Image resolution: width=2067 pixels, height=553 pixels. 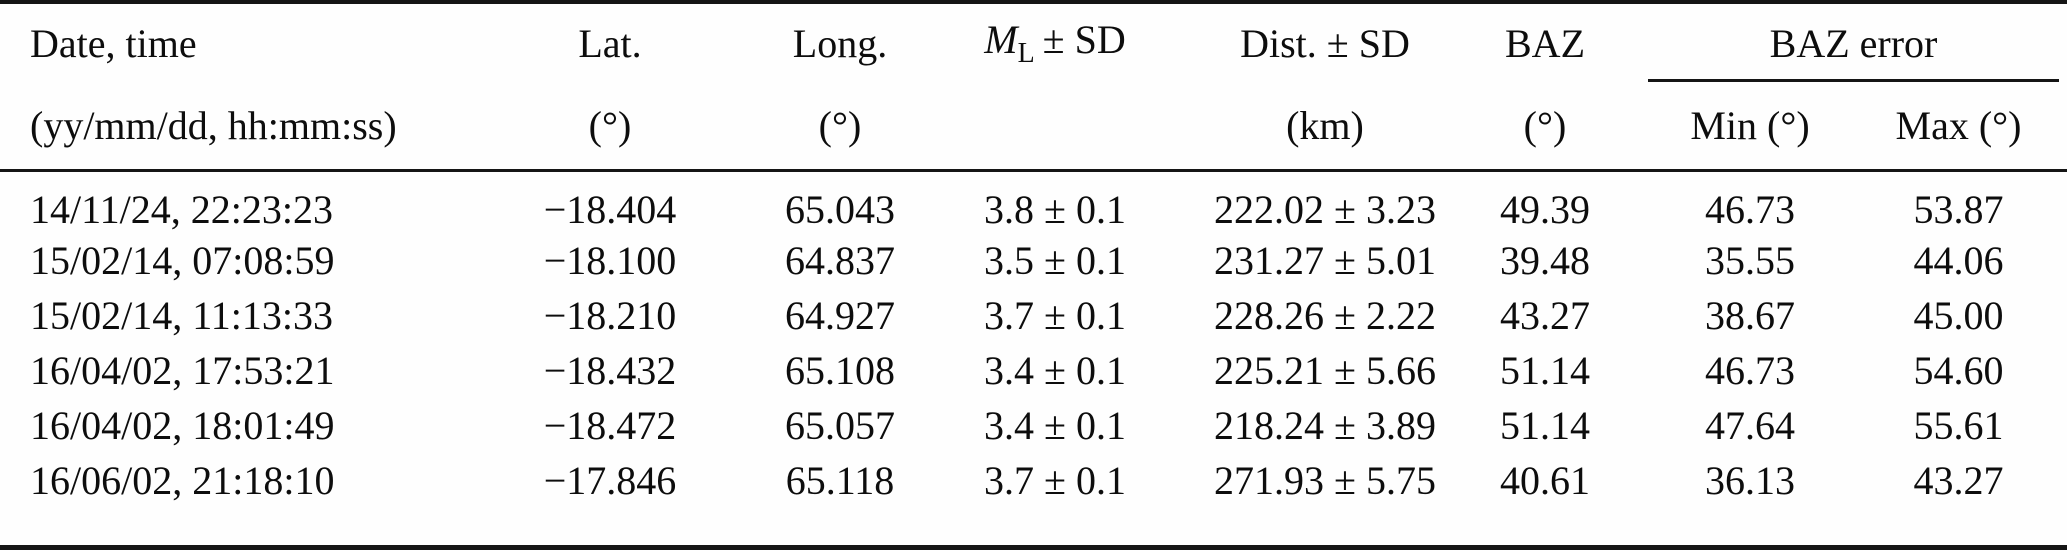 What do you see at coordinates (1325, 480) in the screenshot?
I see `cell-dist: 271.93 ± 5.75` at bounding box center [1325, 480].